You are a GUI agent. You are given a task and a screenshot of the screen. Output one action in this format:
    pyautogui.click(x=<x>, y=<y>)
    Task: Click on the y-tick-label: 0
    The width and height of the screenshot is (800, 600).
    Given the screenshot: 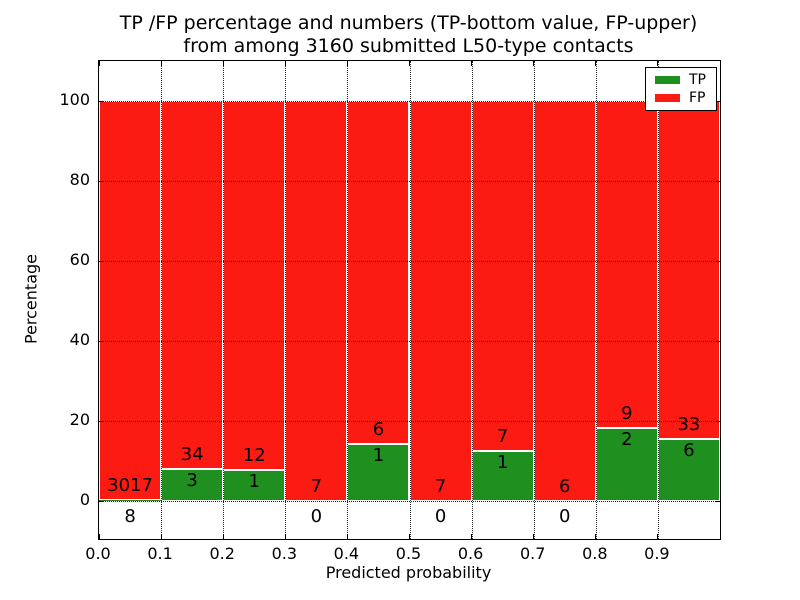 What is the action you would take?
    pyautogui.click(x=84, y=499)
    